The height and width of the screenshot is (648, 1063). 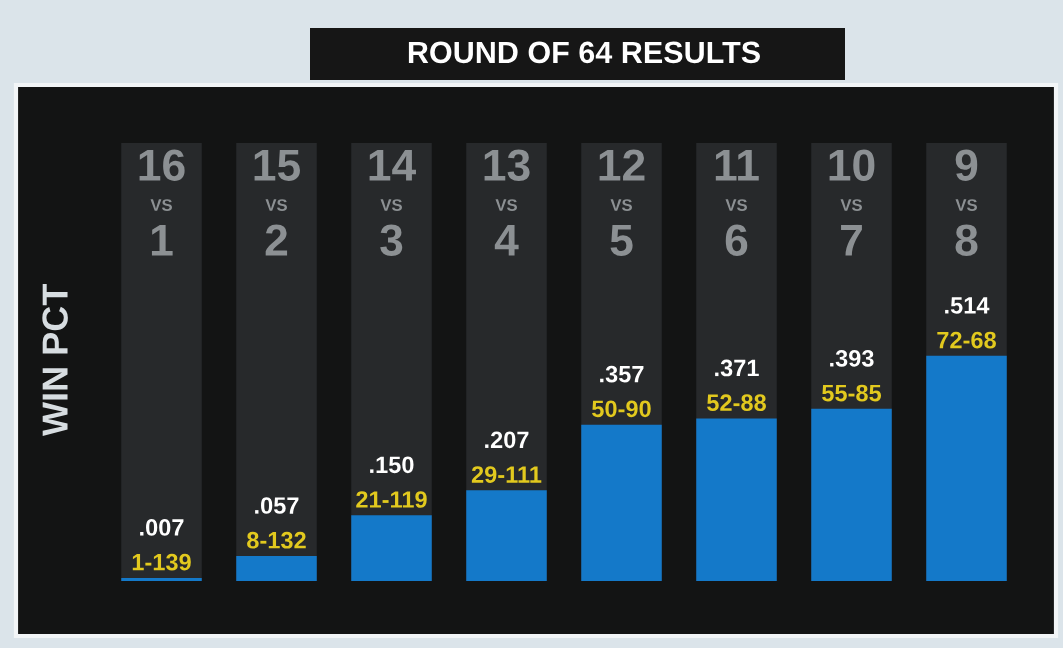 I want to click on x-tick-label: 12 VS 5, so click(x=622, y=202).